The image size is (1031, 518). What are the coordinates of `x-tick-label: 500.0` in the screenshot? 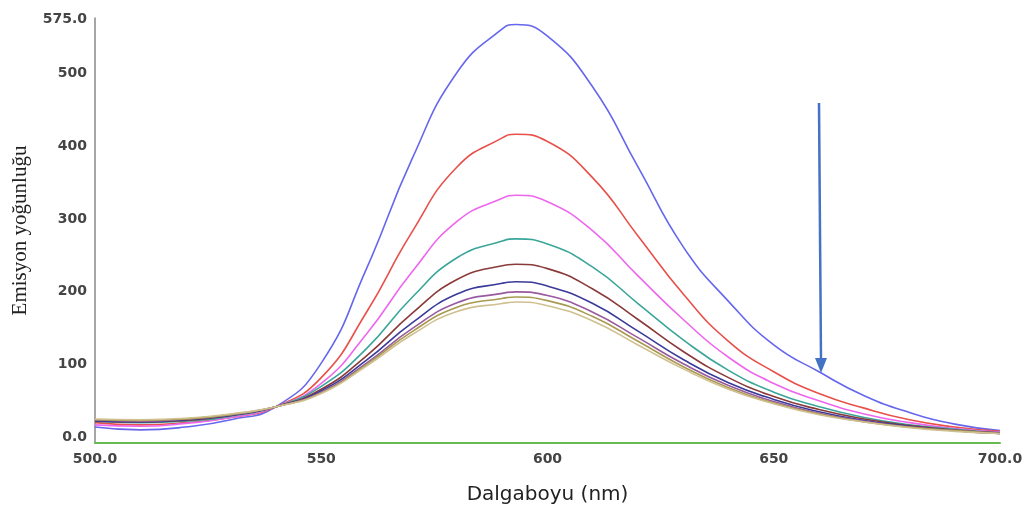 It's located at (95, 458).